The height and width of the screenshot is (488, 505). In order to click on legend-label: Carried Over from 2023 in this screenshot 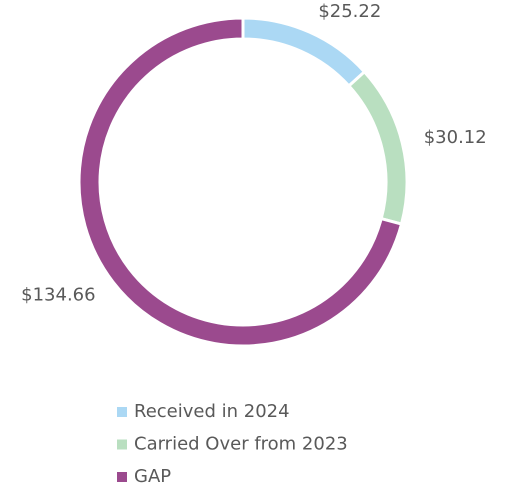, I will do `click(241, 444)`.